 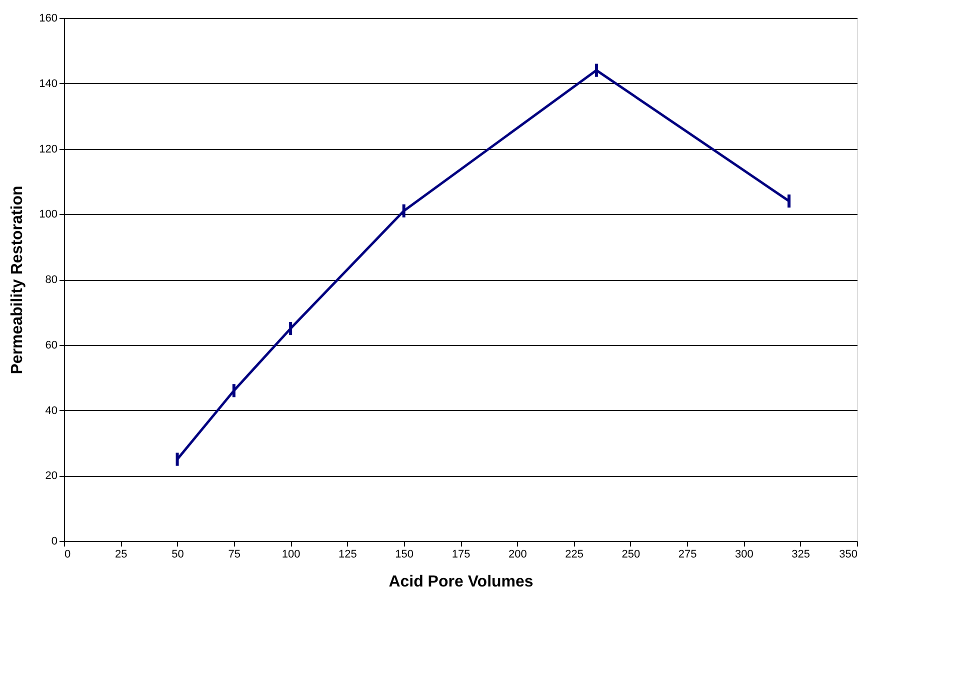 What do you see at coordinates (178, 554) in the screenshot?
I see `x-tick-label: 50` at bounding box center [178, 554].